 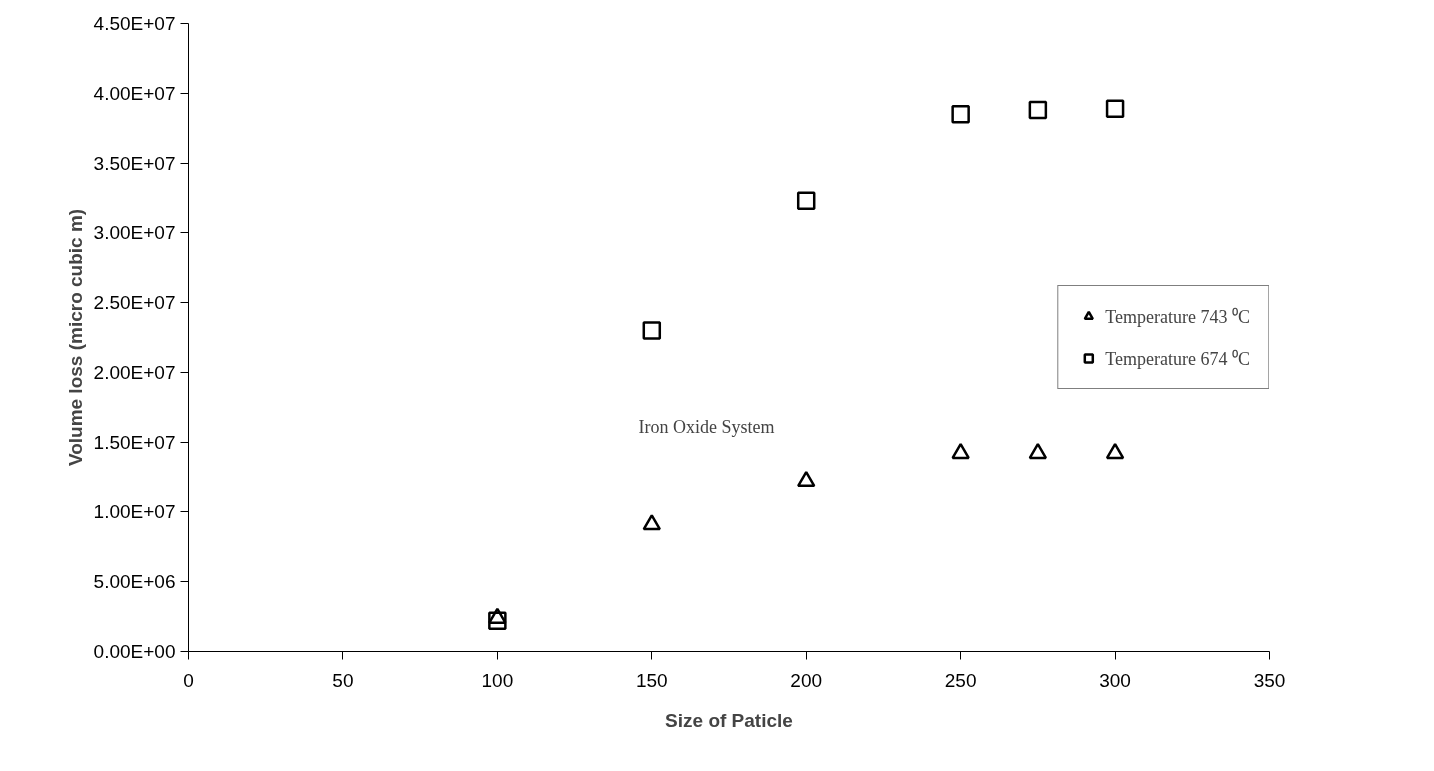 I want to click on x-tick-label: 200, so click(x=806, y=680).